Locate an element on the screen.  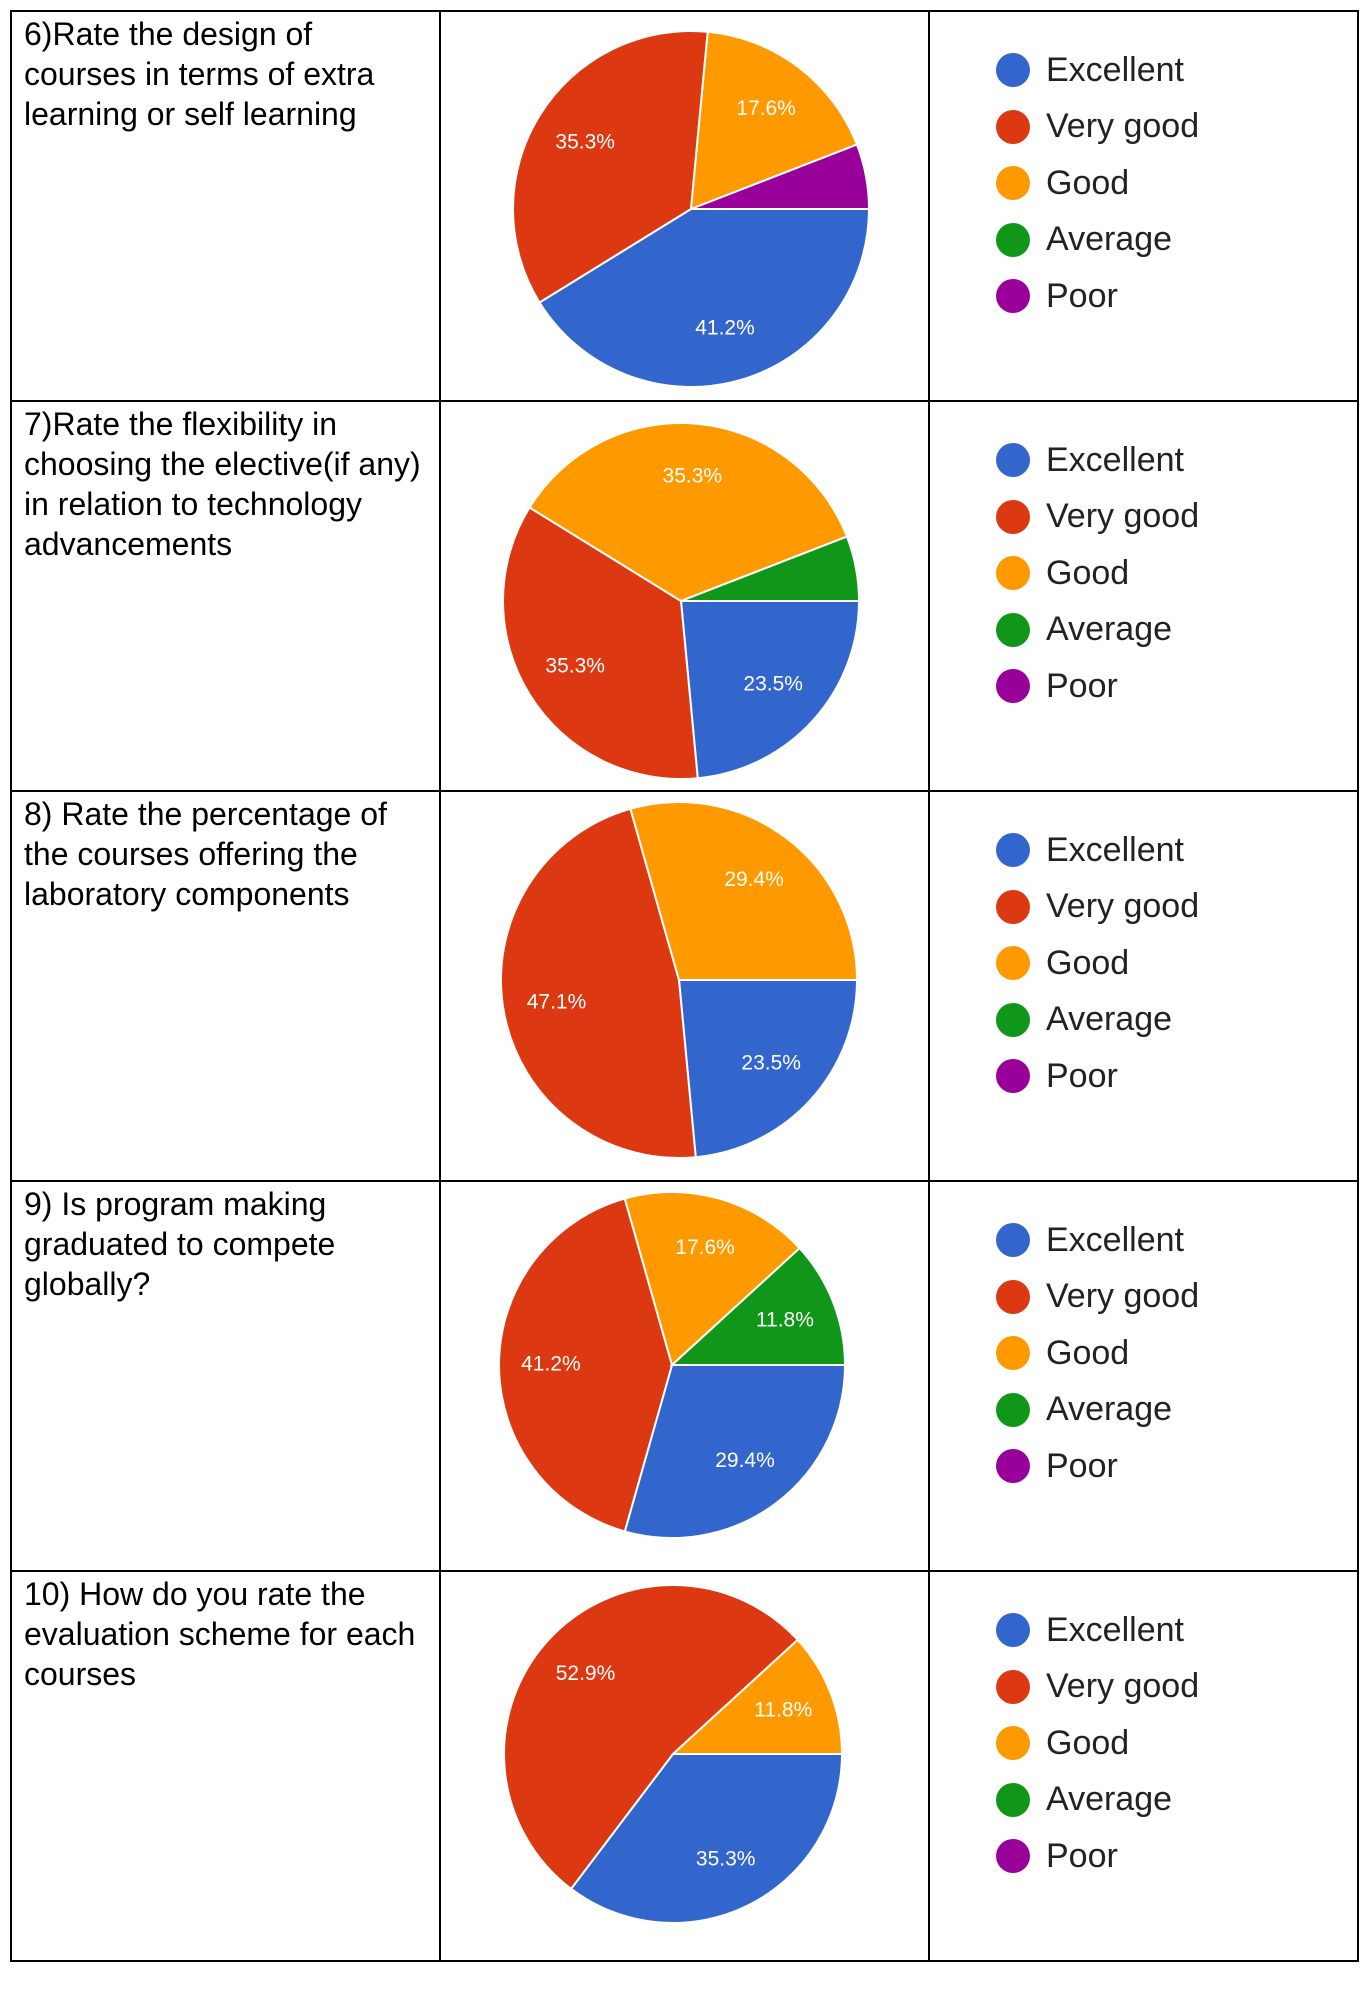
pie-chart: 23.5% 35.3% 35.3% is located at coordinates (681, 601).